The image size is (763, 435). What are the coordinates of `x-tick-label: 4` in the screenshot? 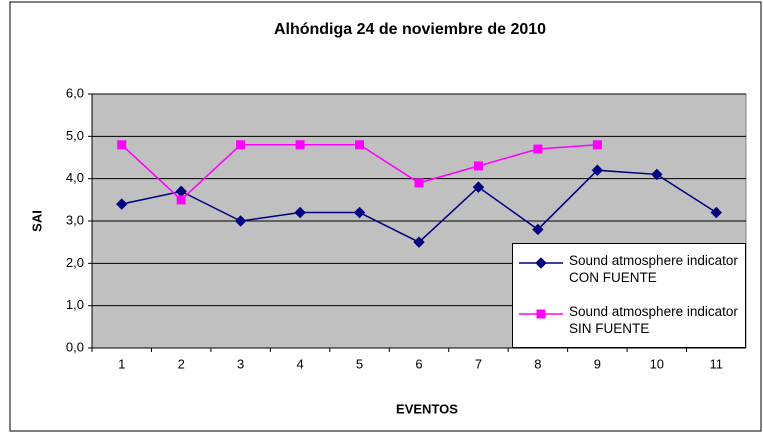 It's located at (299, 363).